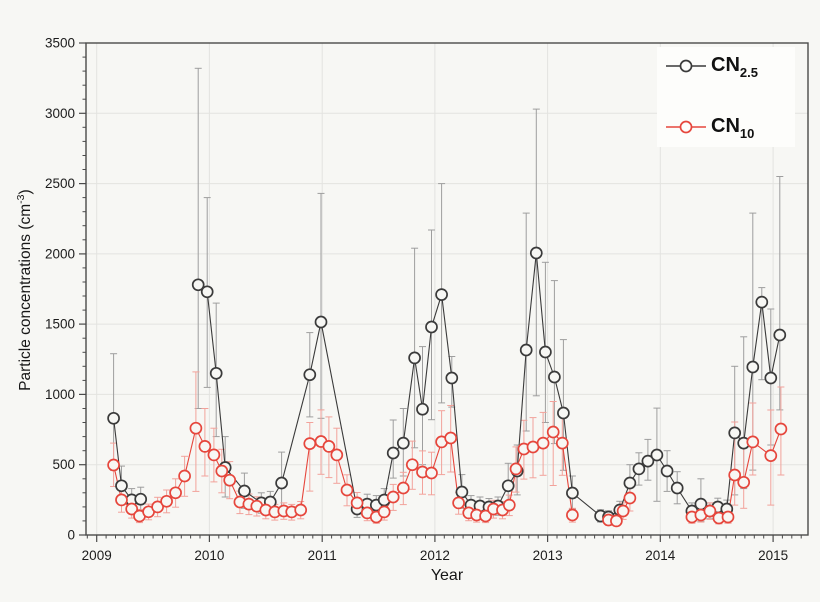 This screenshot has height=602, width=820. What do you see at coordinates (773, 555) in the screenshot?
I see `svg-text: 2015` at bounding box center [773, 555].